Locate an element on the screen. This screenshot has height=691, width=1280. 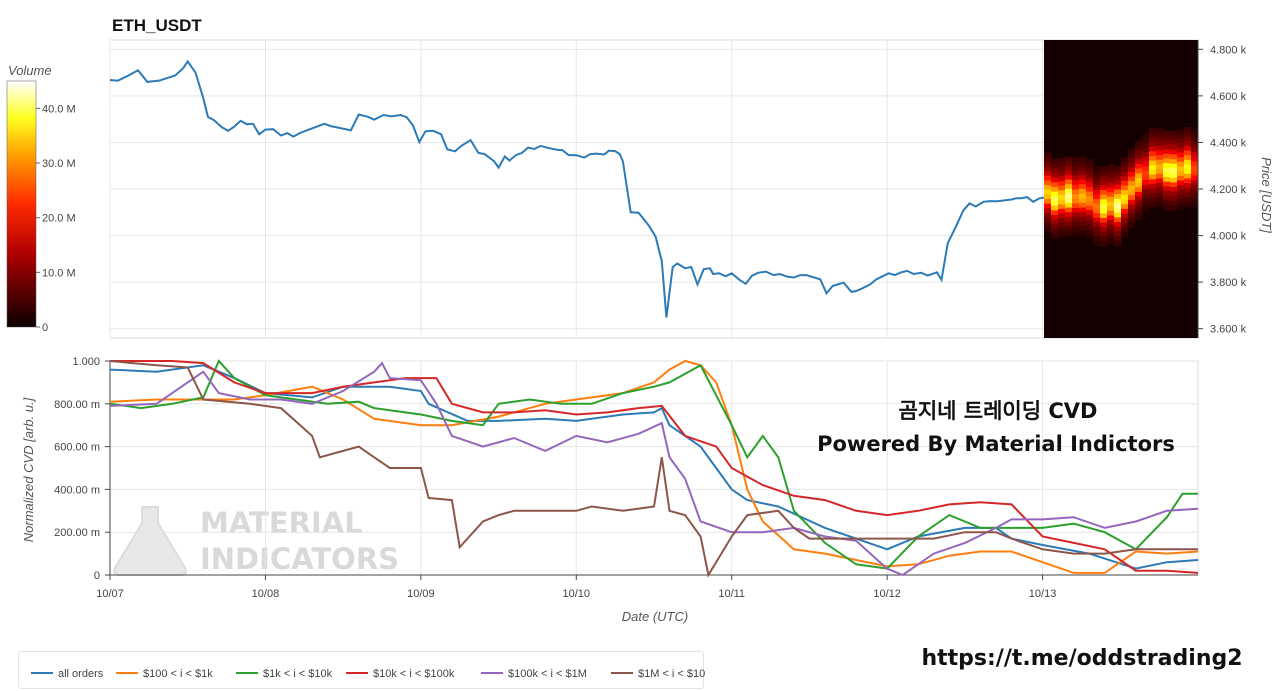
legend-label: all orders is located at coordinates (81, 674).